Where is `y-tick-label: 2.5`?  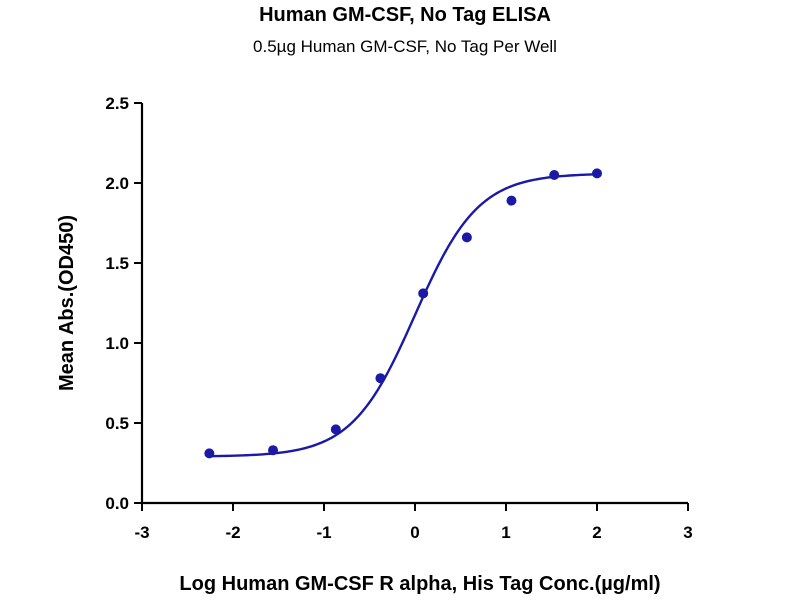 y-tick-label: 2.5 is located at coordinates (117, 103).